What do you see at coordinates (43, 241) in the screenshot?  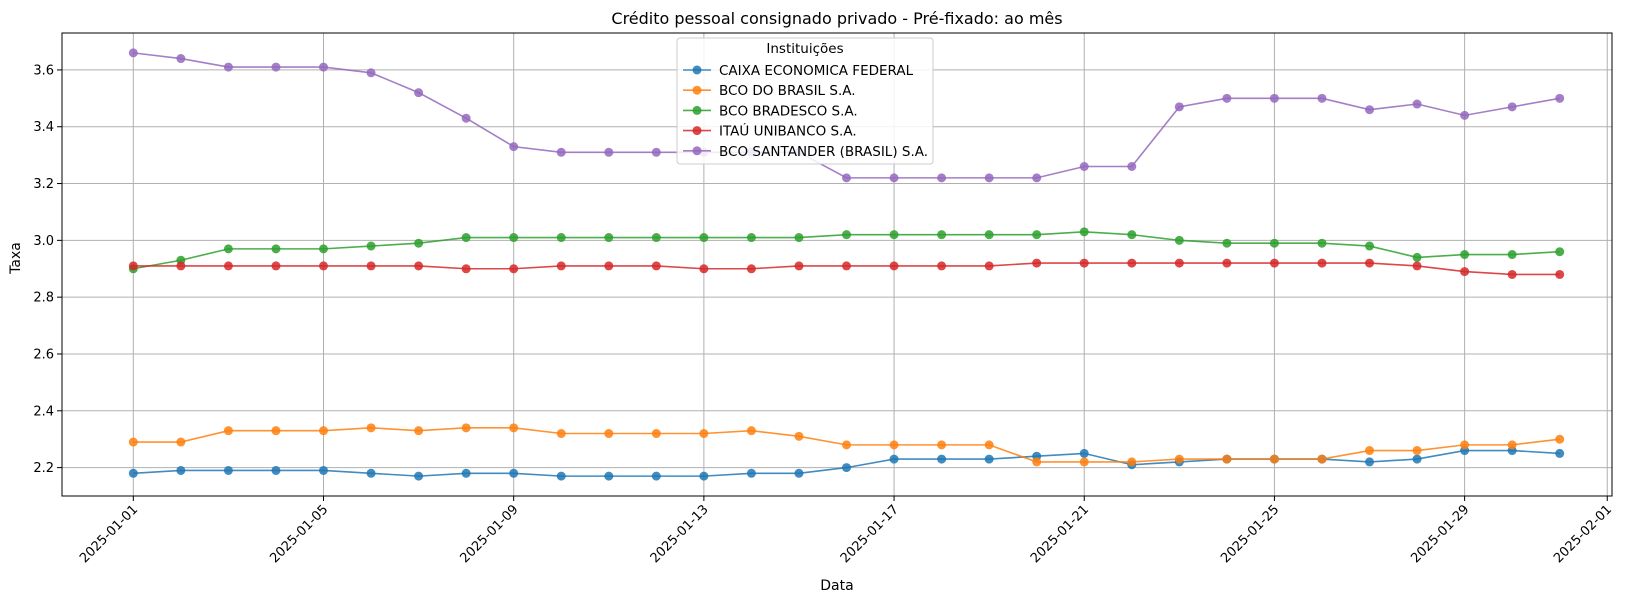 I see `y-tick-label: 3.0` at bounding box center [43, 241].